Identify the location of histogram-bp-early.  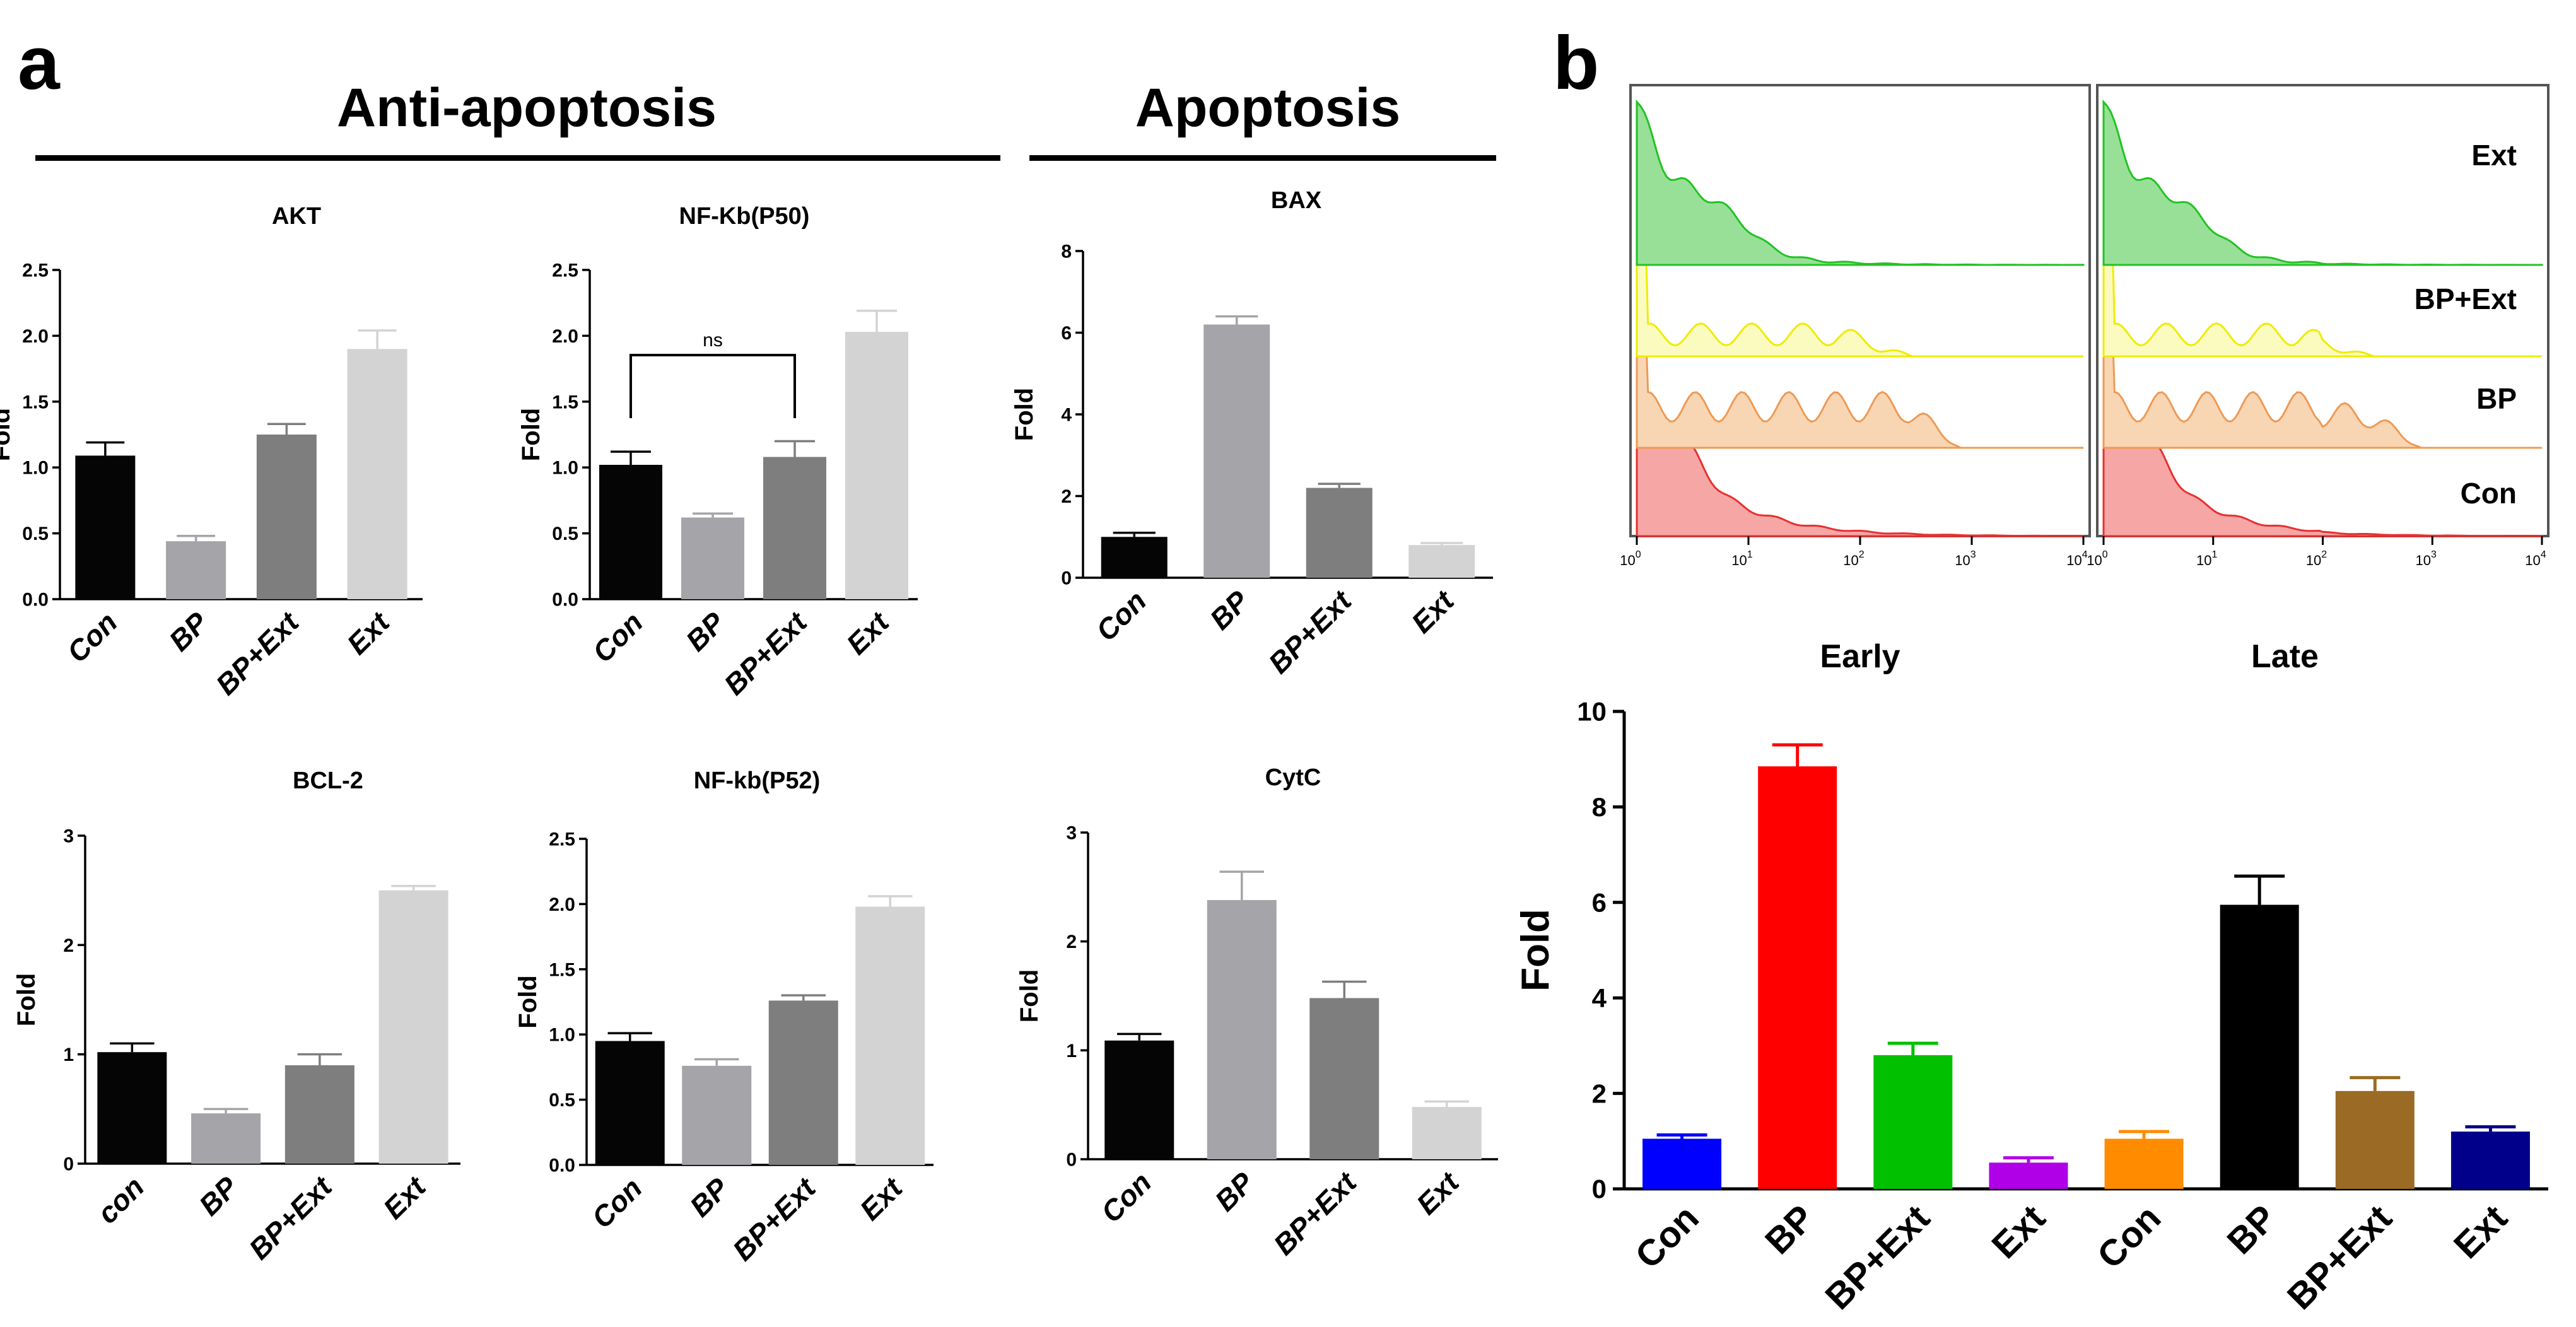
(1859, 364).